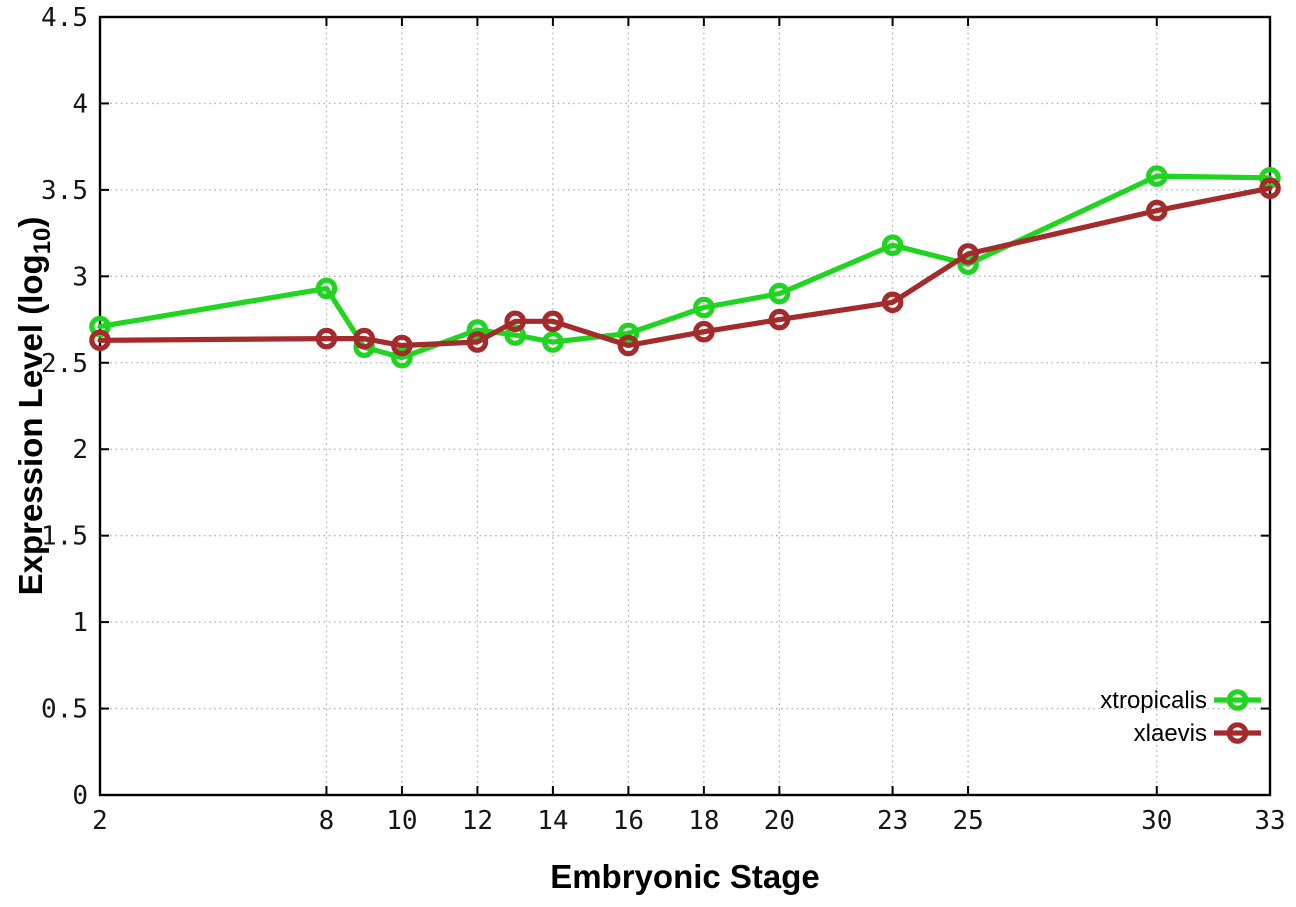 This screenshot has height=907, width=1296. Describe the element at coordinates (779, 821) in the screenshot. I see `x-tick-label: 20` at that location.